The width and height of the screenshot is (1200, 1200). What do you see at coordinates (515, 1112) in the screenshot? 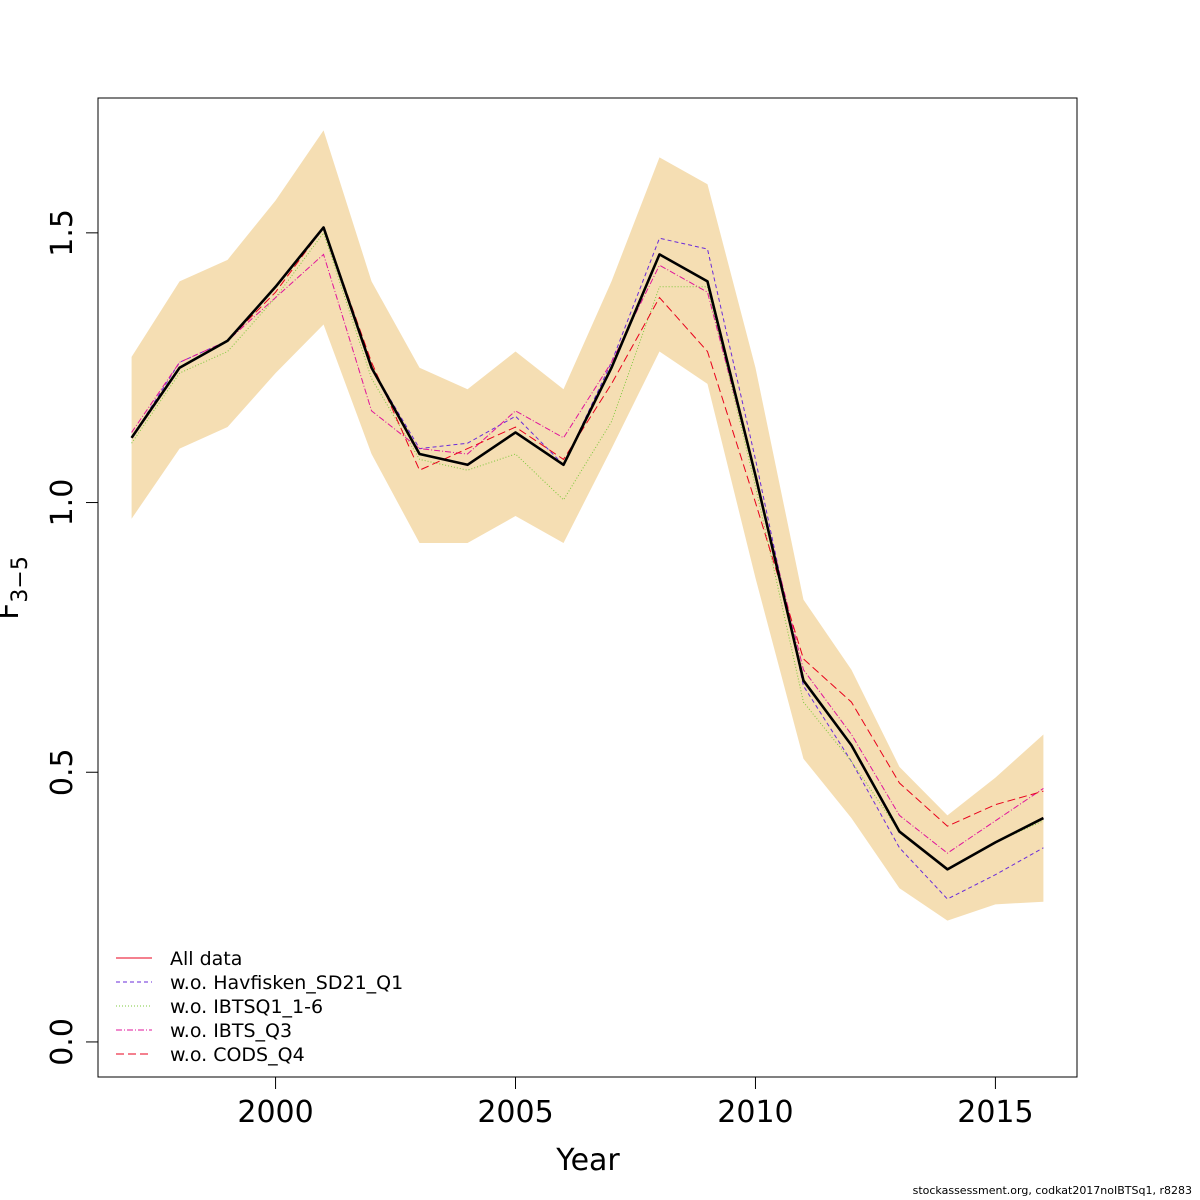
I see `x-tick-label-2005: 2005` at bounding box center [515, 1112].